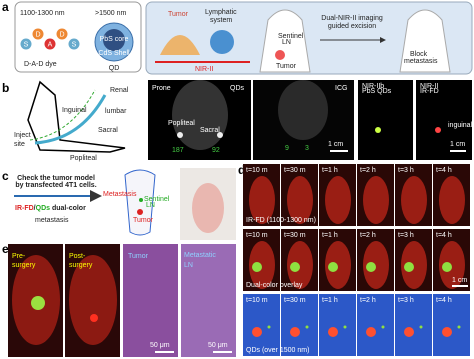 The width and height of the screenshot is (474, 359). I want to click on tumor-histo-label: Tumor, so click(138, 256).